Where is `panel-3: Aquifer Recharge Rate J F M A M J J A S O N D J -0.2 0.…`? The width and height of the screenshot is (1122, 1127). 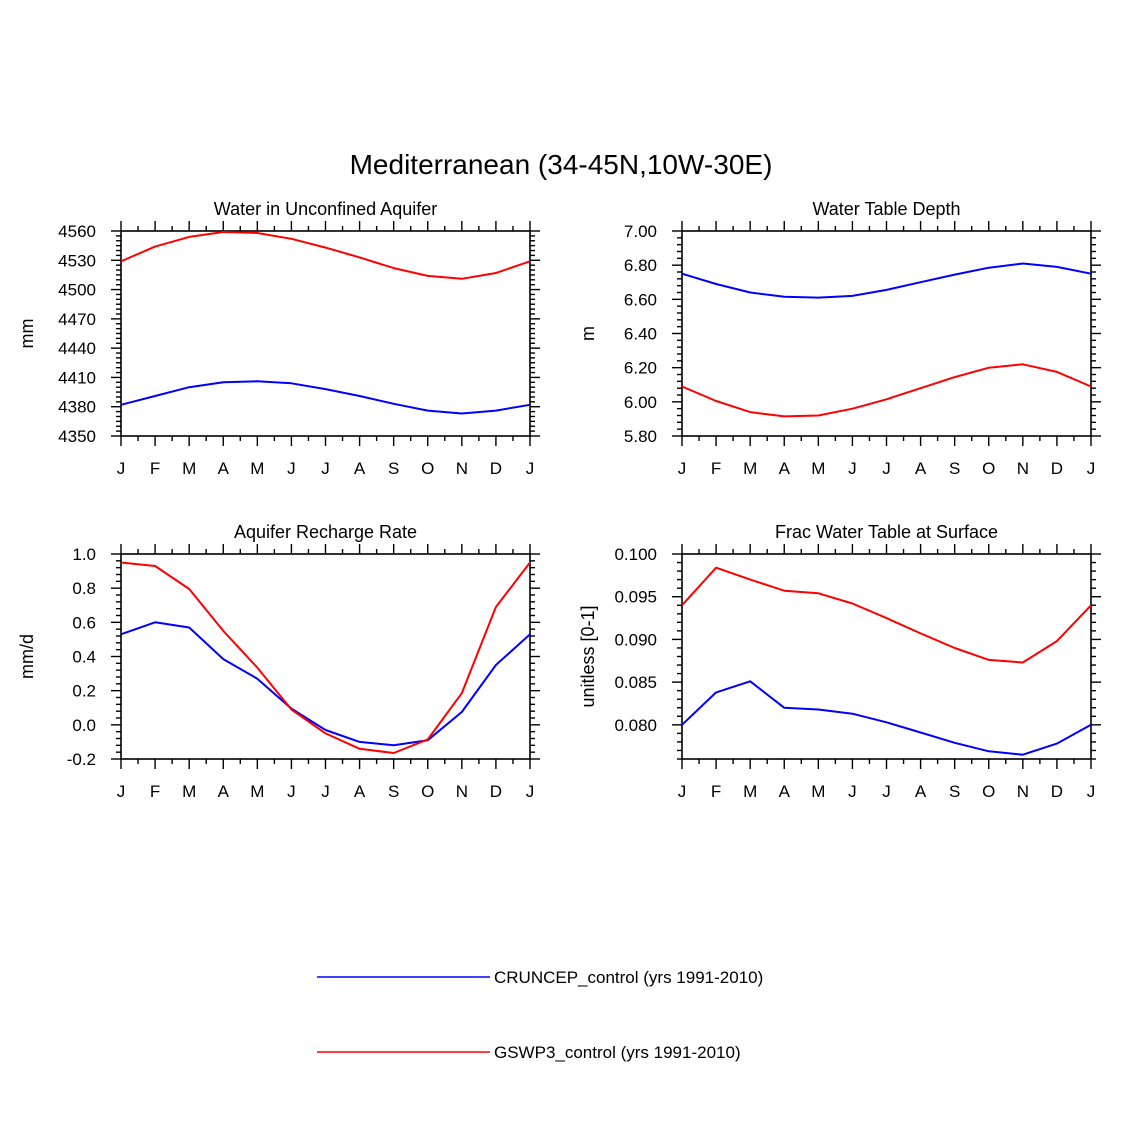 panel-3: Aquifer Recharge Rate J F M A M J J A S O N D J -0.2 0.… is located at coordinates (278, 661).